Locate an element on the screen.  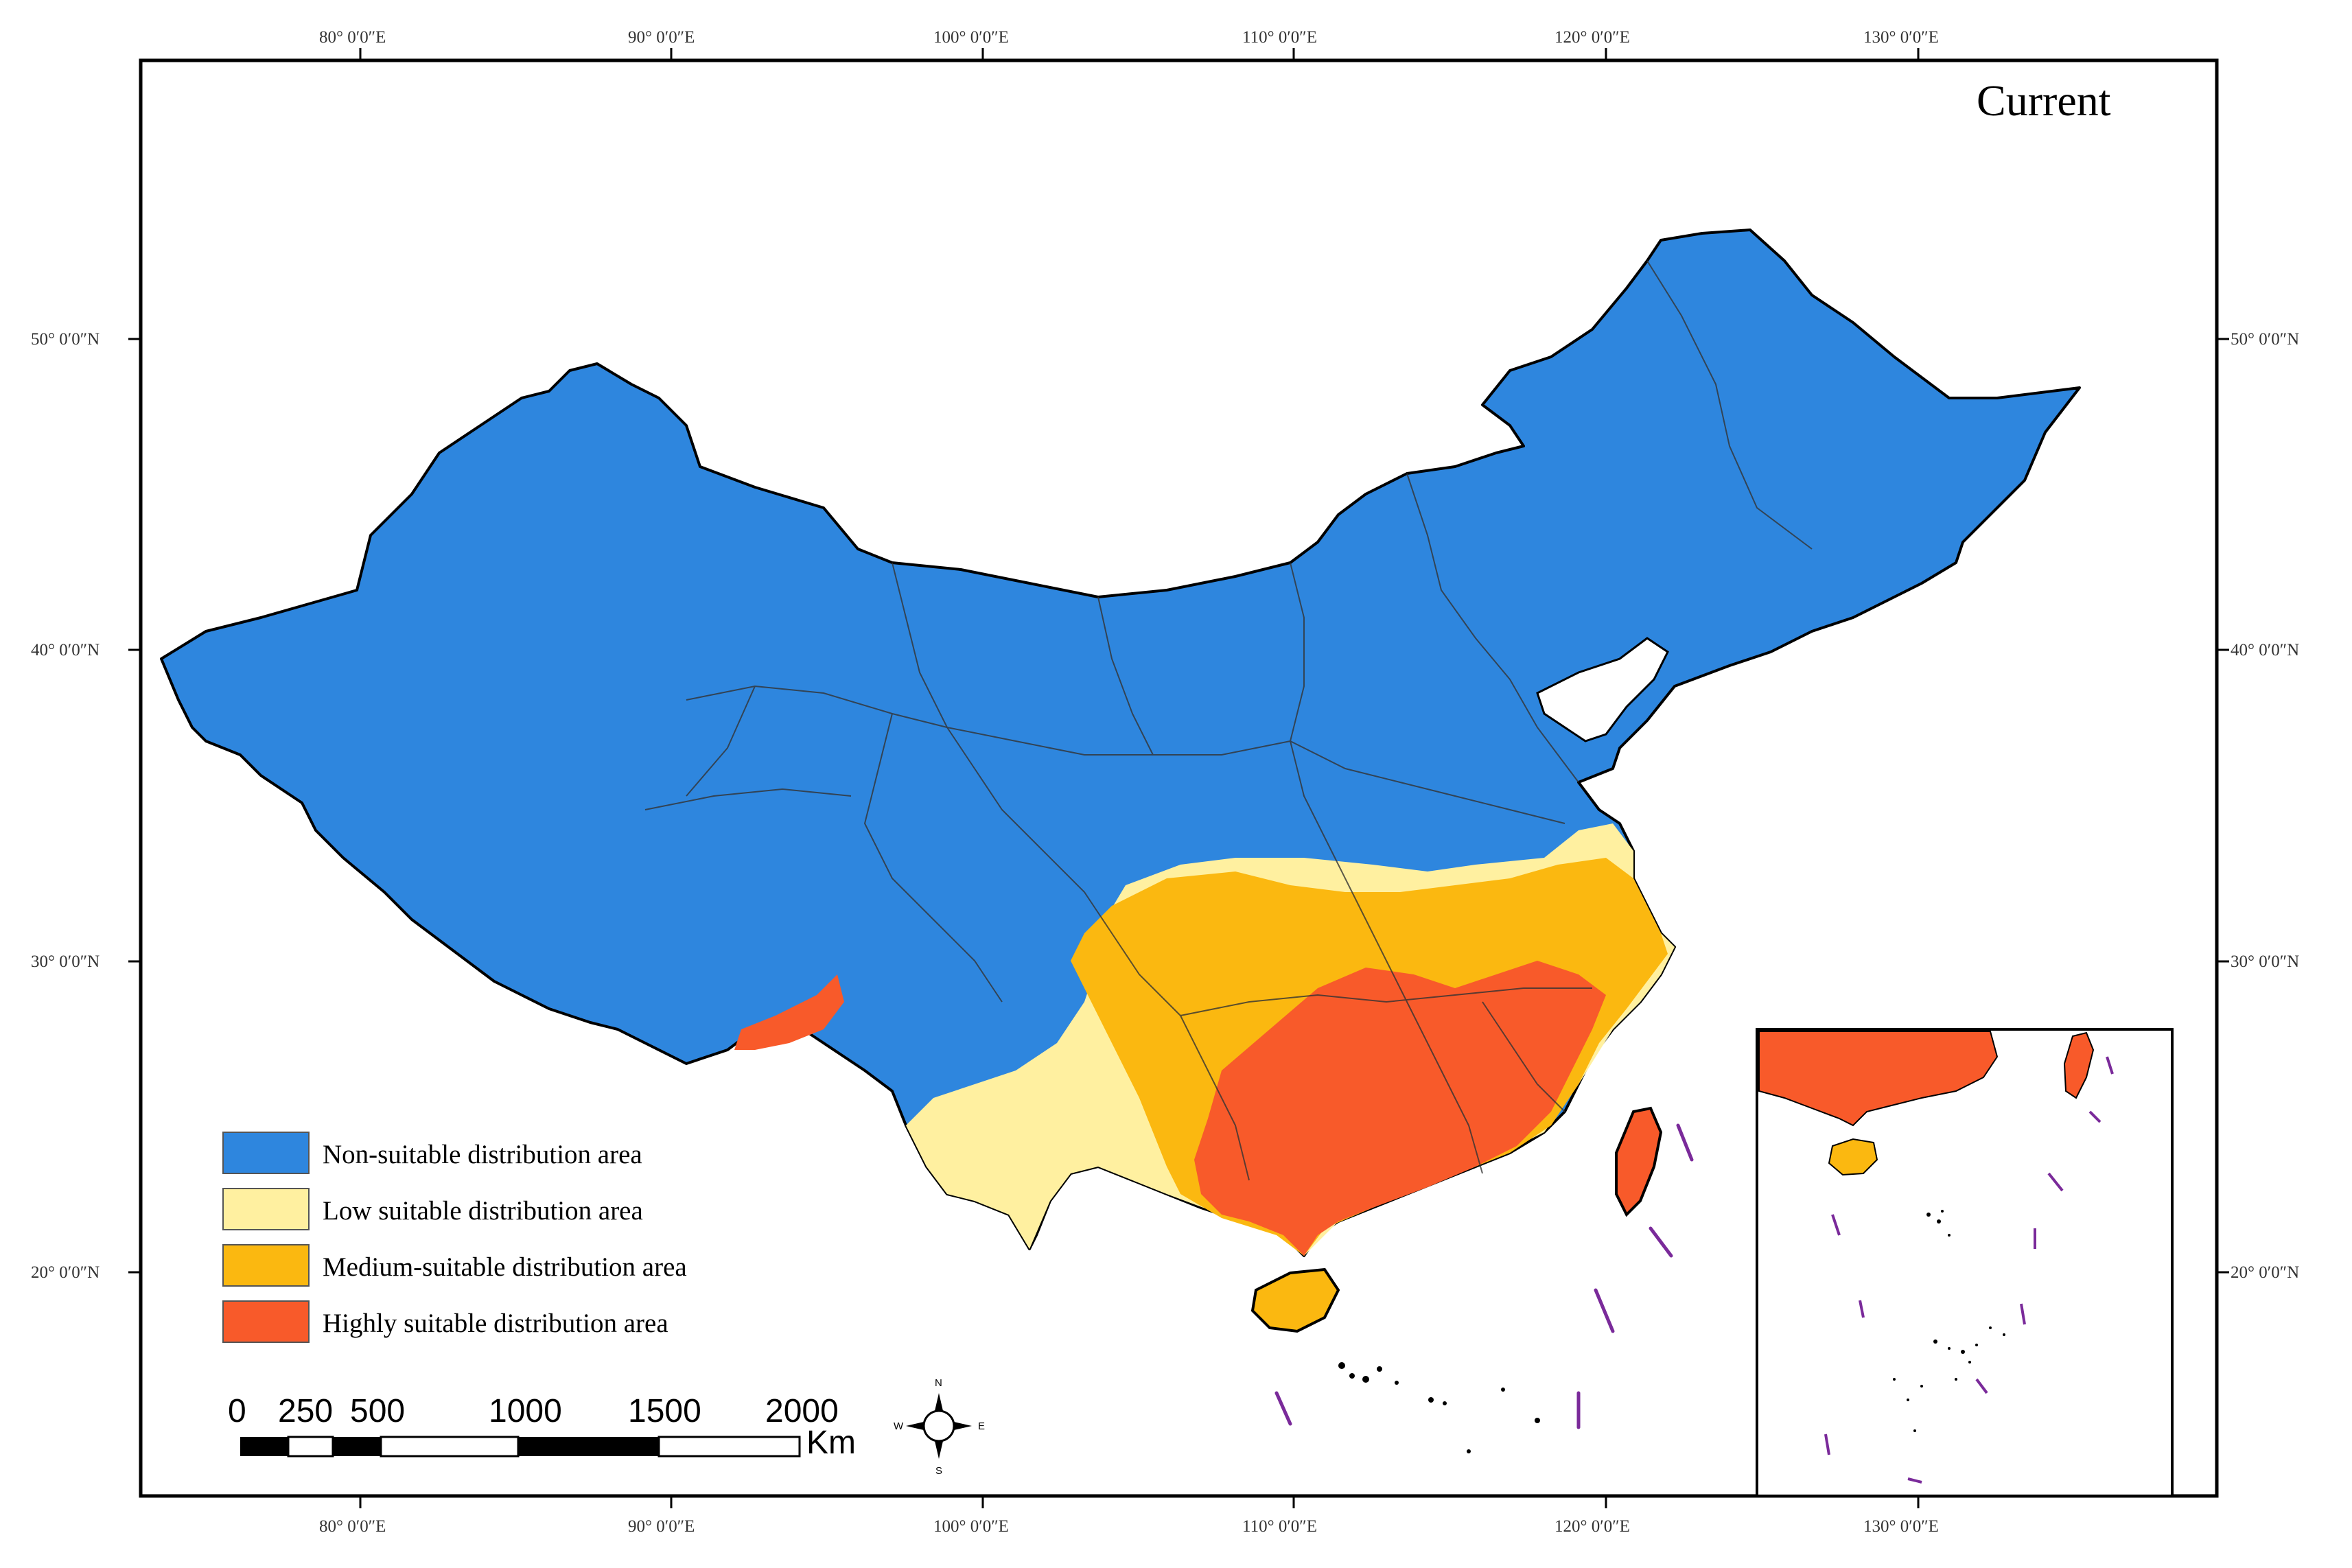
scale-tick-1500: 1500 is located at coordinates (664, 1411).